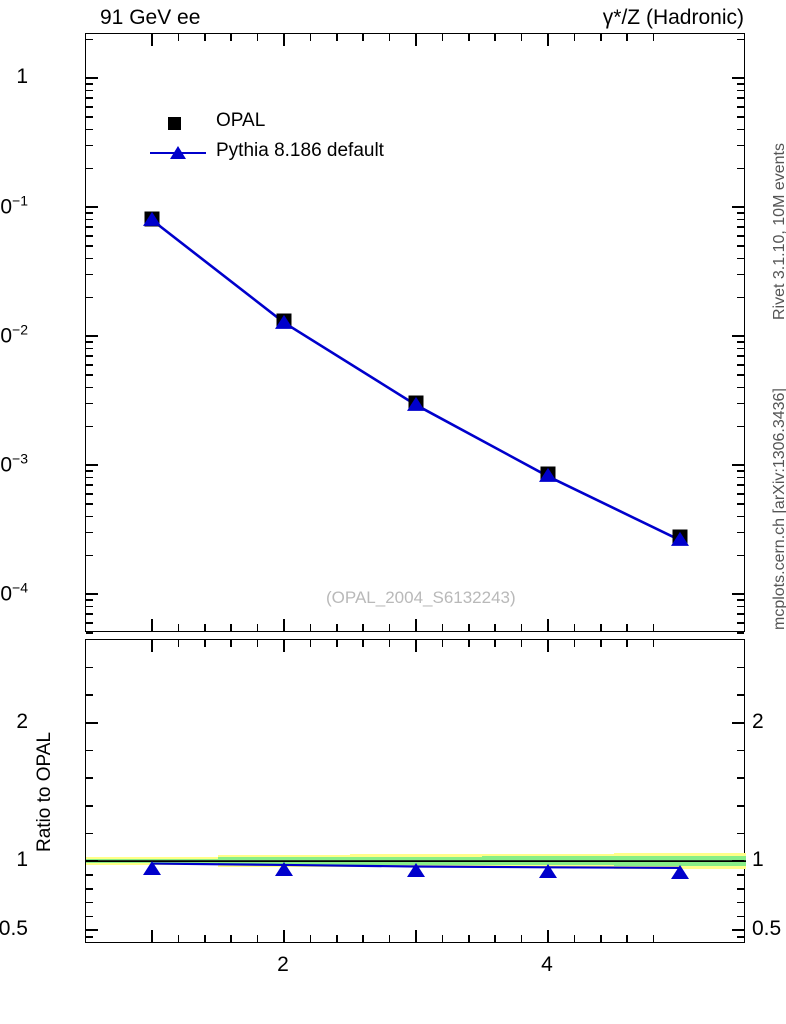 This screenshot has width=786, height=1024. Describe the element at coordinates (758, 860) in the screenshot. I see `ratio-y-tick-label-right: 1` at that location.